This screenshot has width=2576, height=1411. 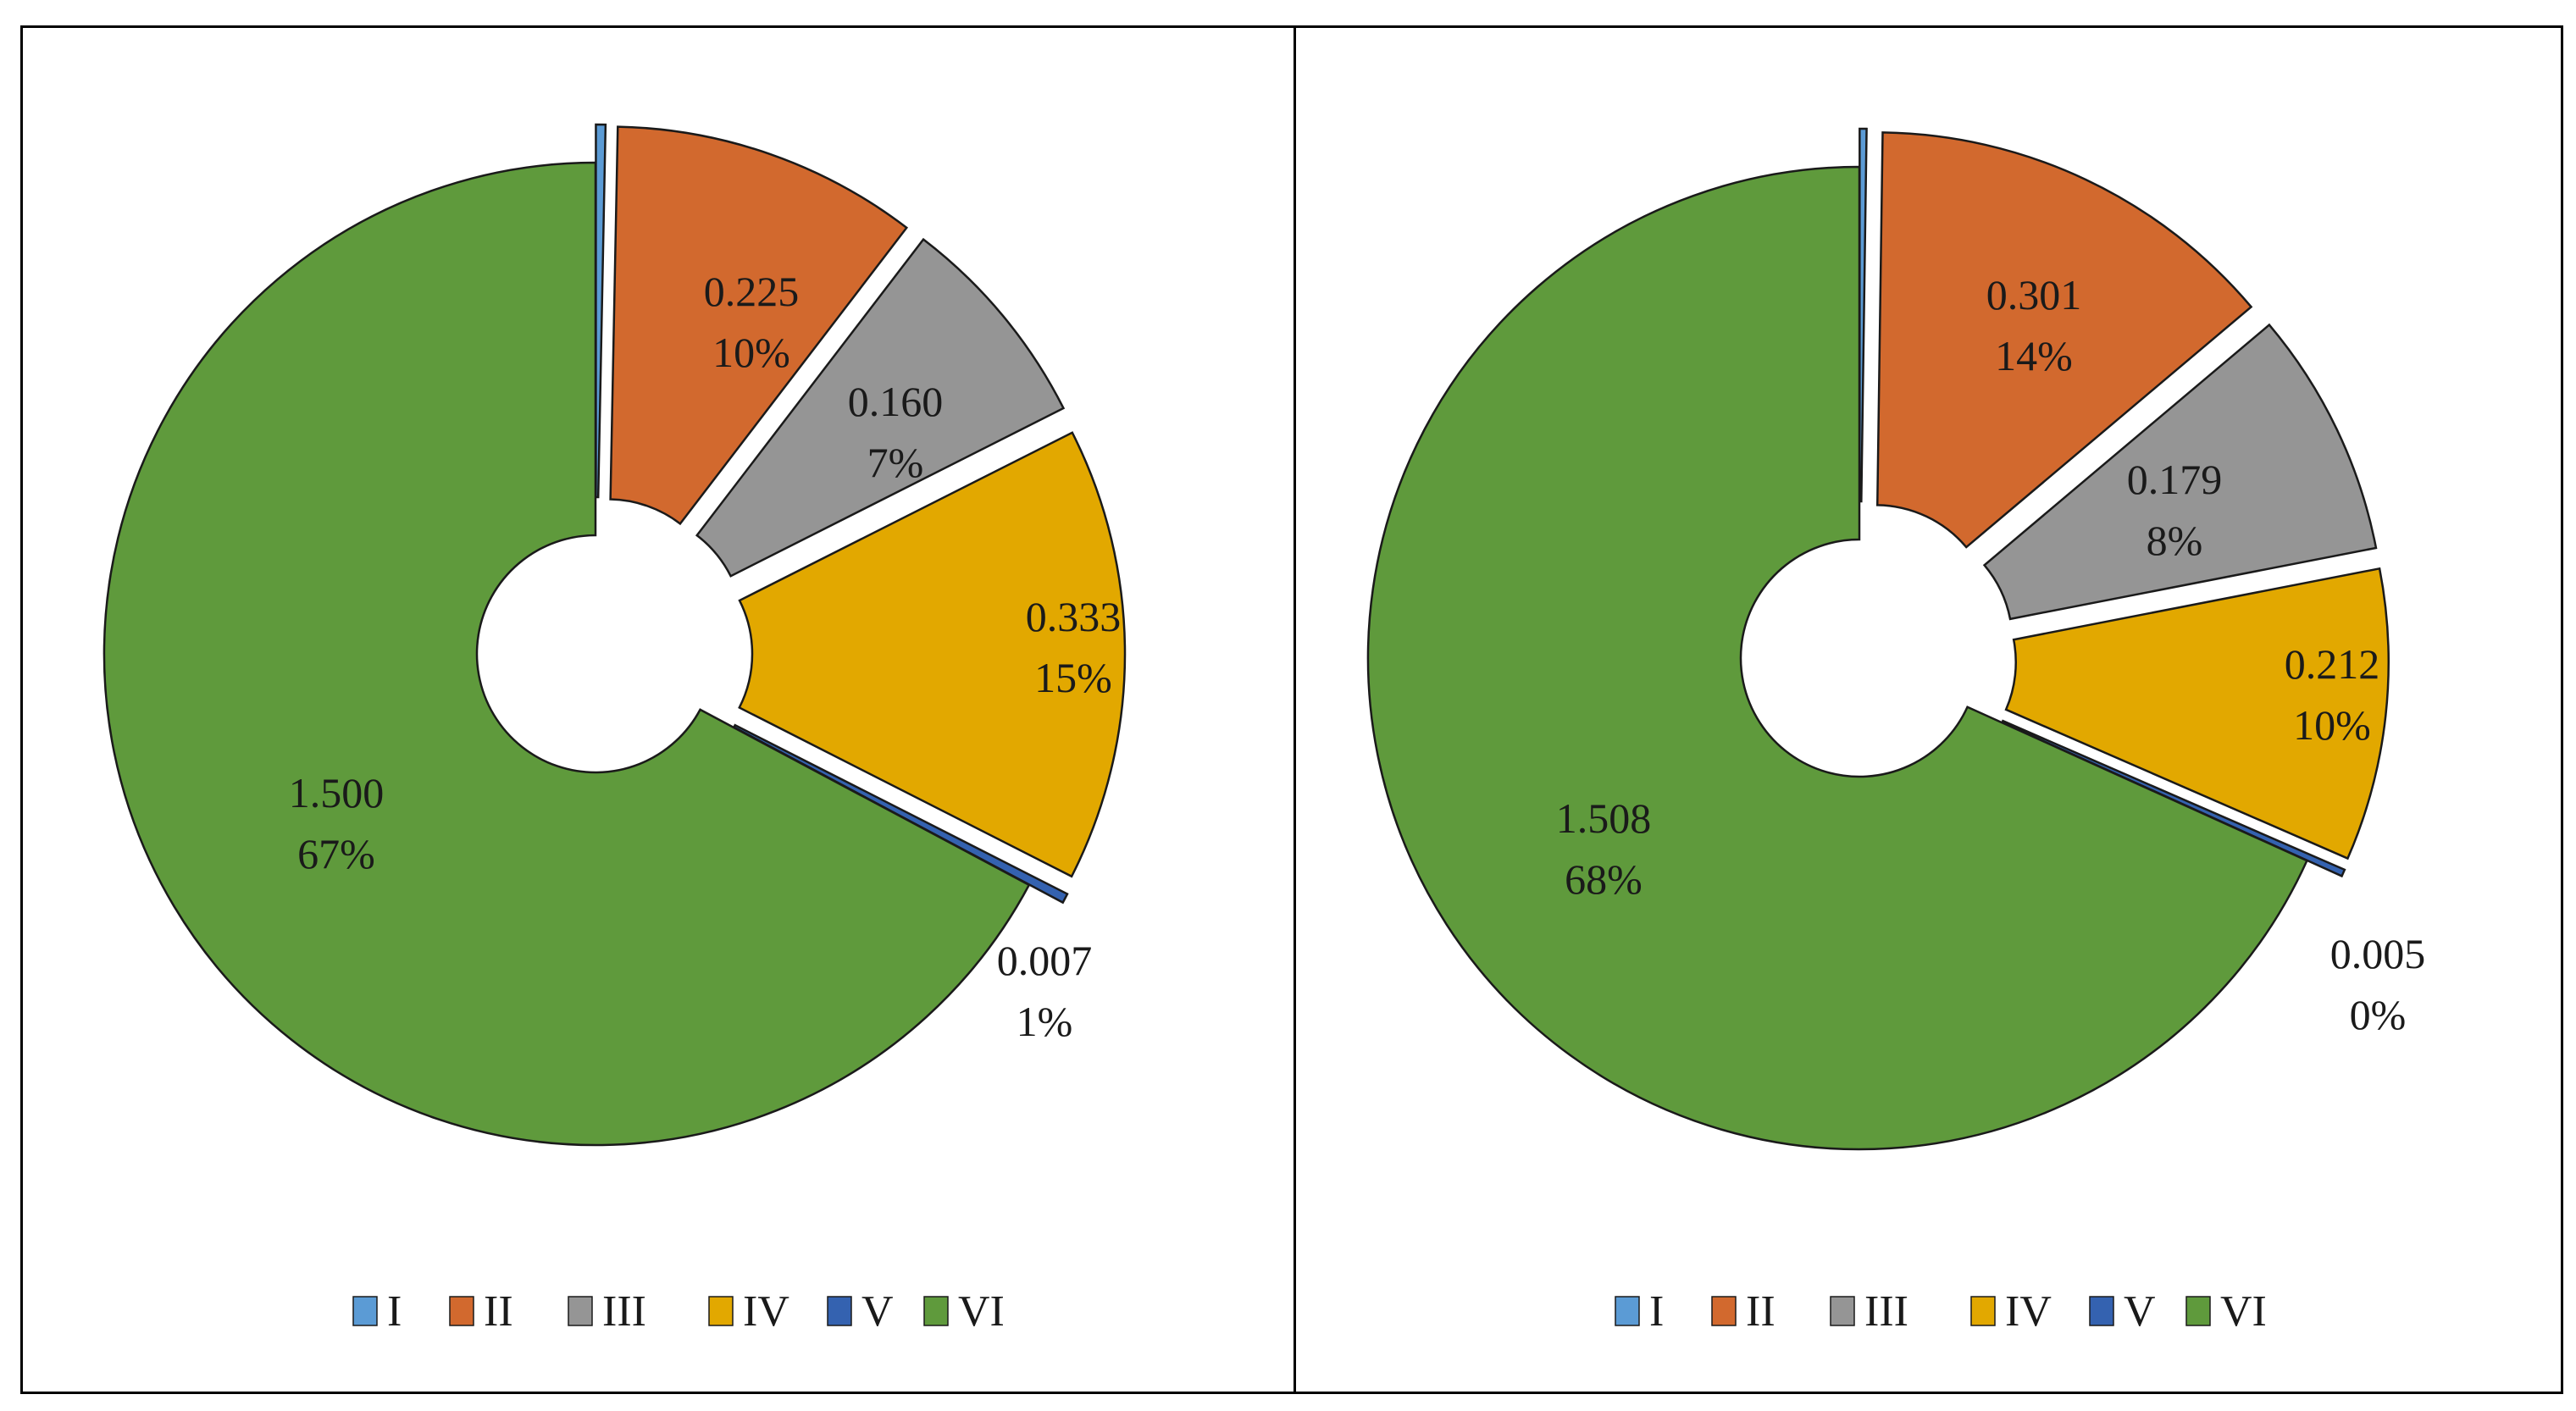 I want to click on data-label-value: 0.005, so click(x=2378, y=953).